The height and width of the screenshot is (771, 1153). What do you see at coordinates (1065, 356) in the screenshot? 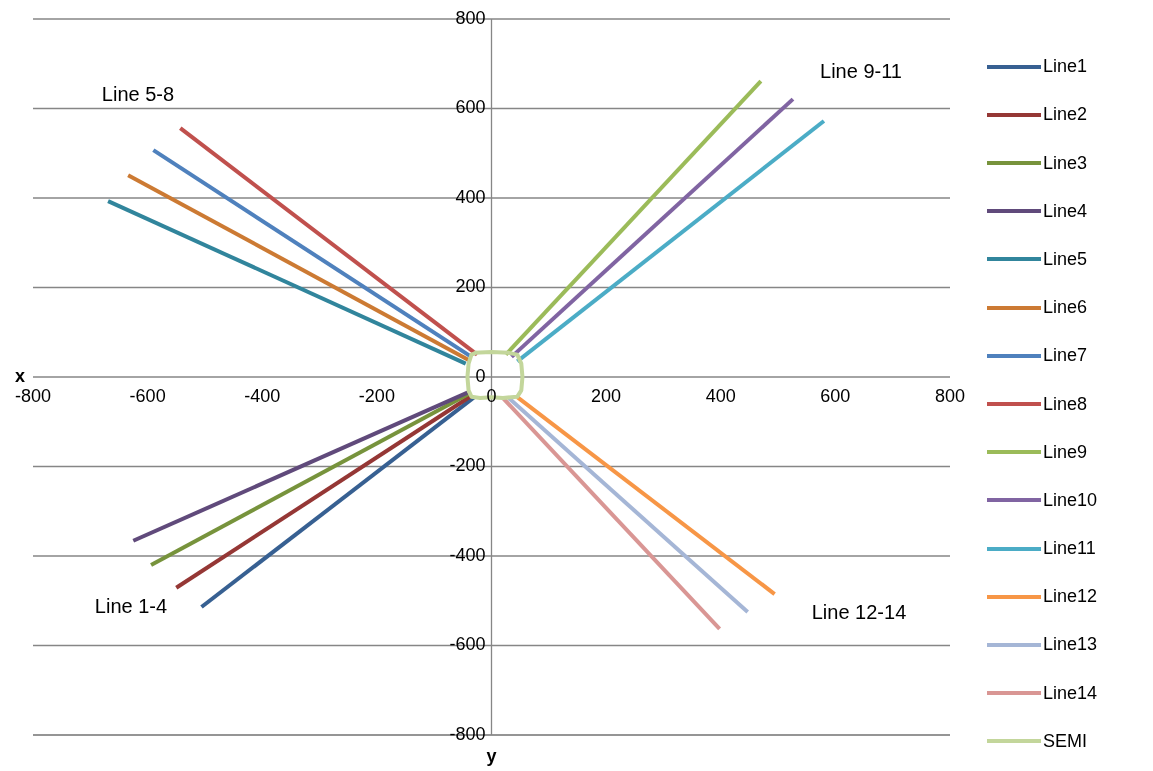
I see `legend-label: Line7` at bounding box center [1065, 356].